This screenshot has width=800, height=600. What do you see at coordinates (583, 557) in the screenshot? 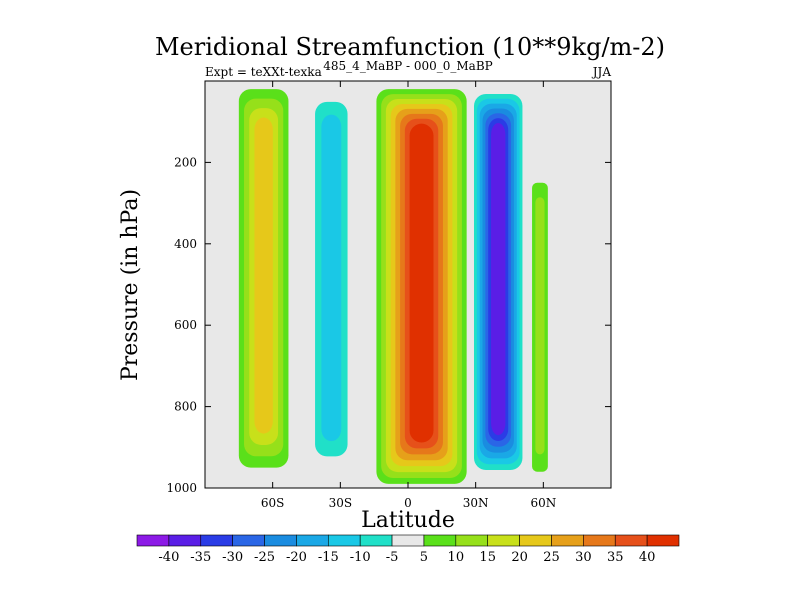
I see `colorbar-label: 30` at bounding box center [583, 557].